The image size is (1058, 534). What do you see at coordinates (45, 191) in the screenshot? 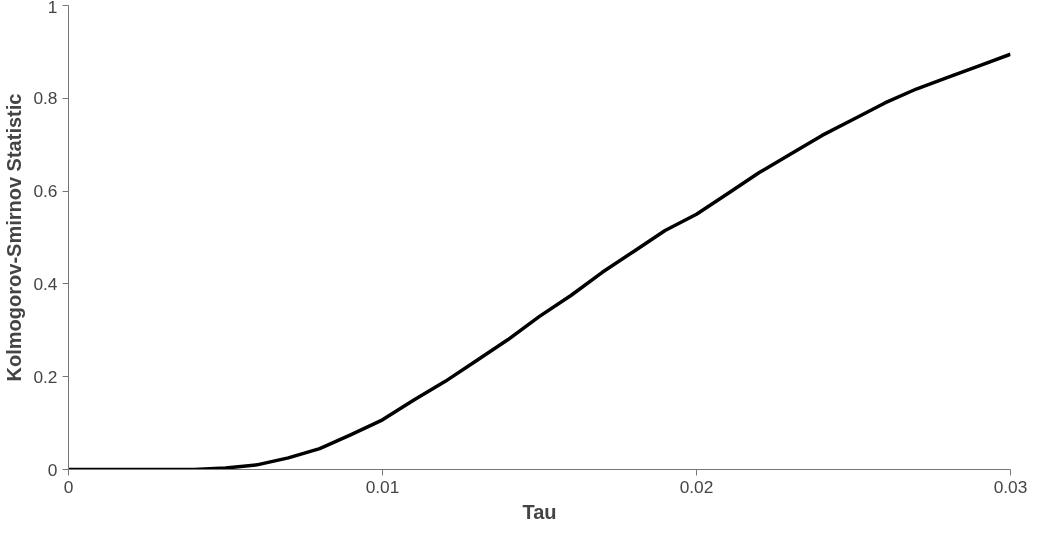
I see `y-tick-label: 0.6` at bounding box center [45, 191].